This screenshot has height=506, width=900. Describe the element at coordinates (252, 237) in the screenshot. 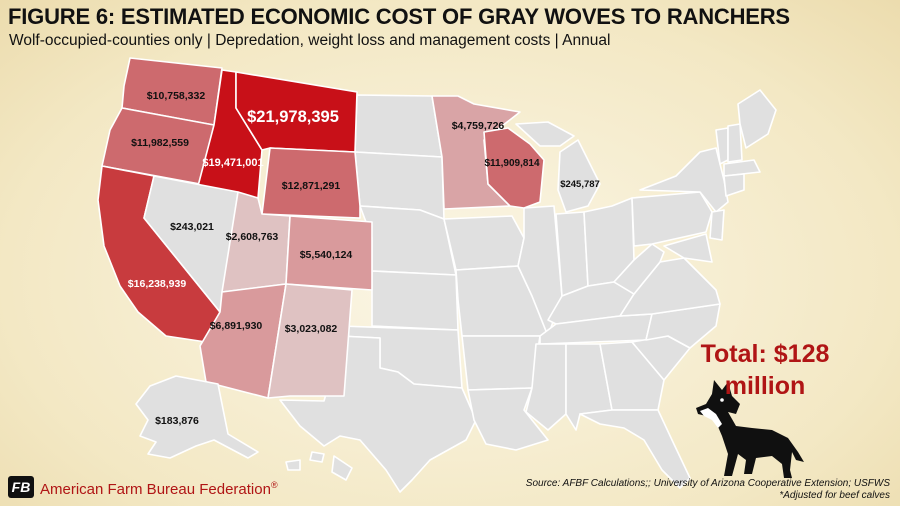

I see `label-utah: $2,608,763` at that location.